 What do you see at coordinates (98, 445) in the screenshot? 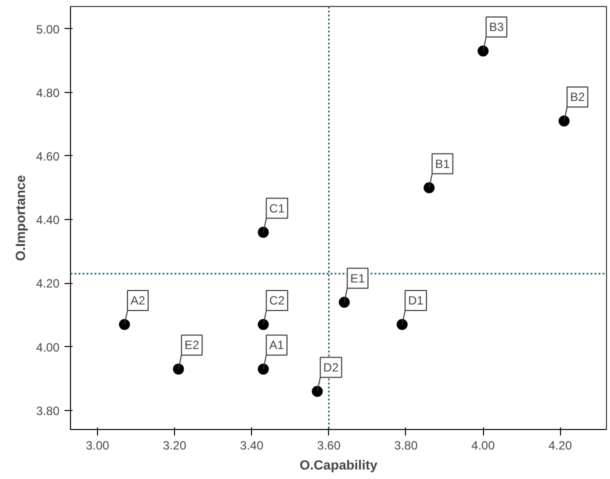
I see `x-tick-label: 3.00` at bounding box center [98, 445].